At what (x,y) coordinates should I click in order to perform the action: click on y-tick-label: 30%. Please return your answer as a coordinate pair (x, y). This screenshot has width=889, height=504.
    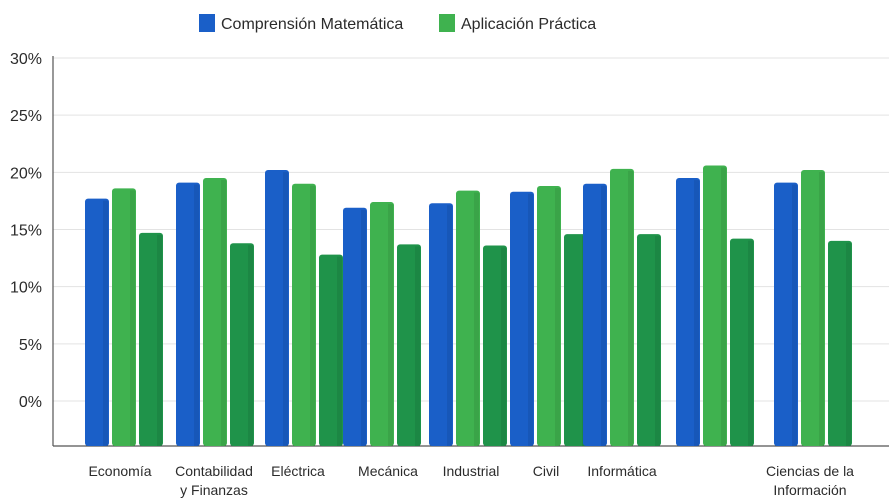
    Looking at the image, I should click on (26, 59).